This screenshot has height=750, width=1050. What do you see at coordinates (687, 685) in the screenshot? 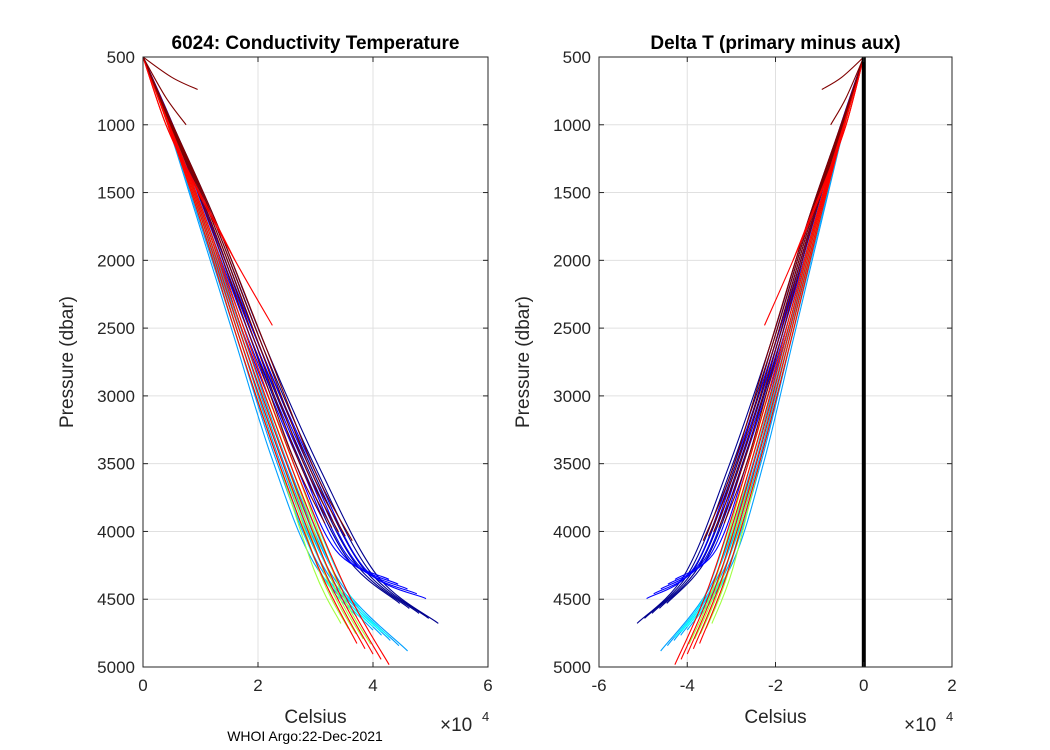
I see `x-tick-label: -4` at bounding box center [687, 685].